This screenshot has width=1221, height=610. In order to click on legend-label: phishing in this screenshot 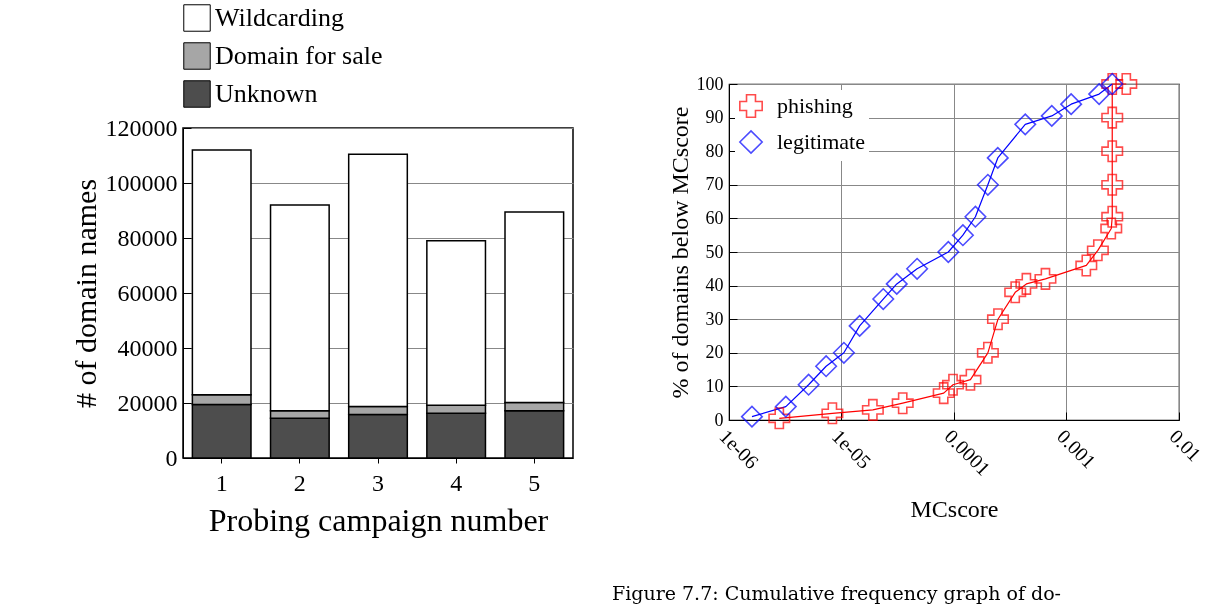, I will do `click(815, 105)`.